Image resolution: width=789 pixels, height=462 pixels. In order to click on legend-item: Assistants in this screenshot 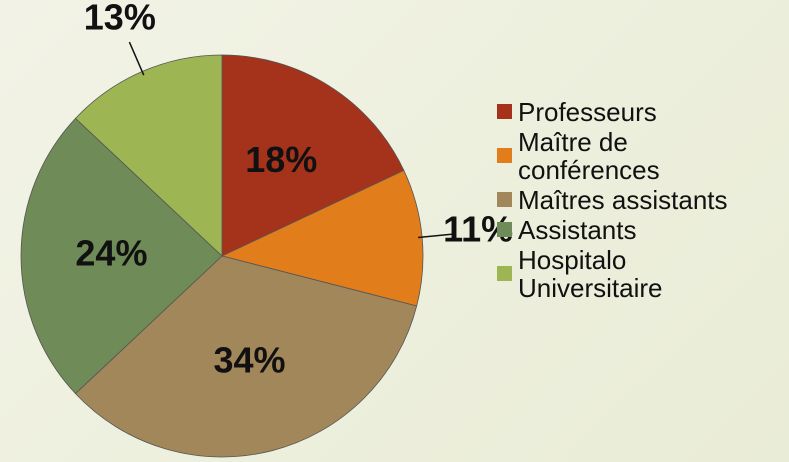, I will do `click(625, 230)`.